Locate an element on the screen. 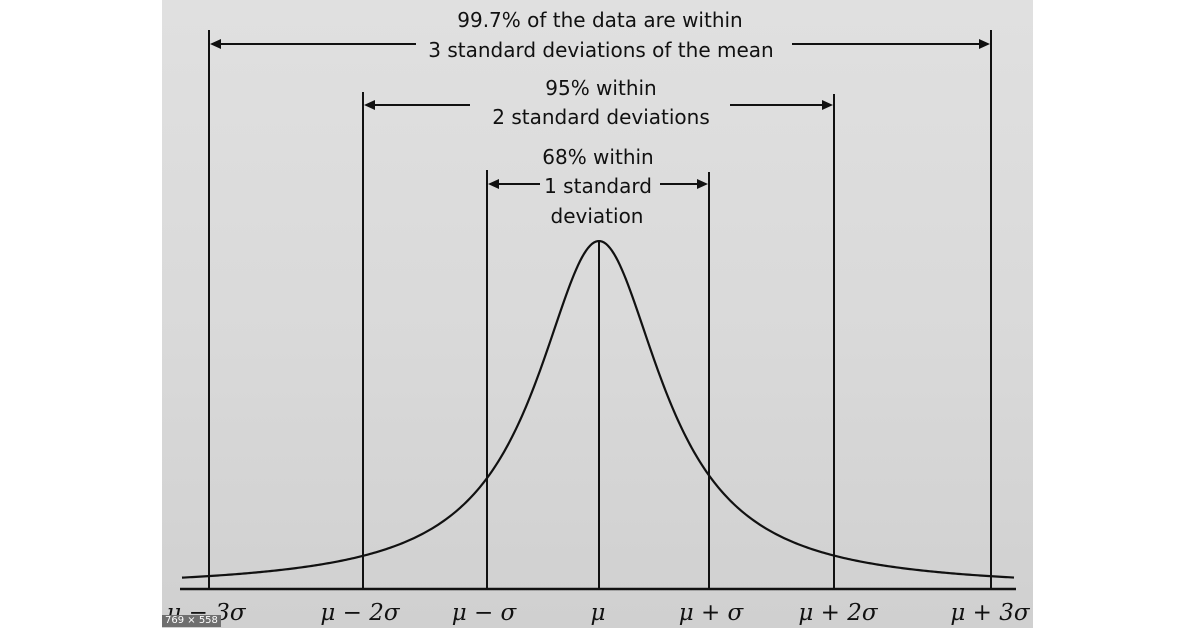 This screenshot has width=1200, height=628. annotation-95-line2: 2 standard deviations is located at coordinates (601, 117).